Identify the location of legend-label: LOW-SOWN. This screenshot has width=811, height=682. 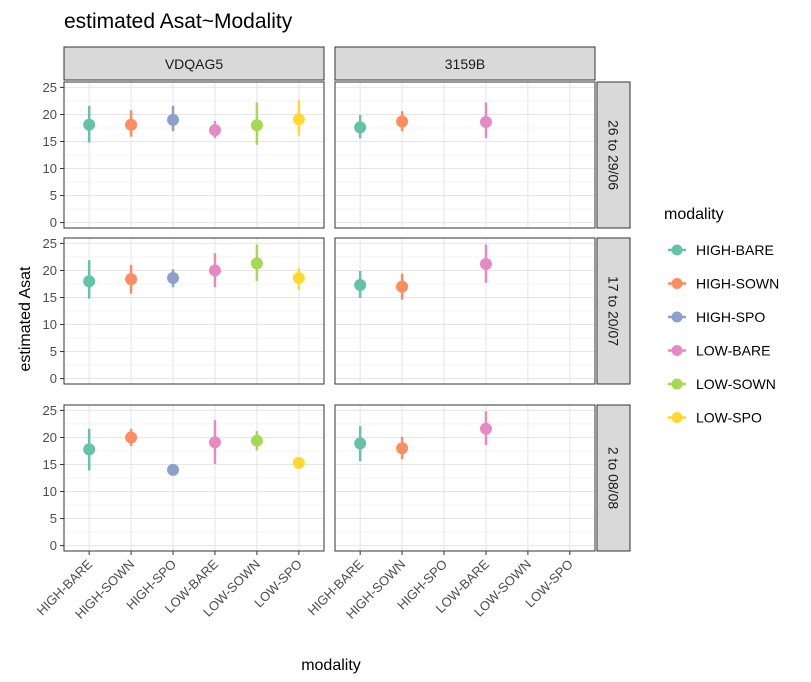
(736, 384).